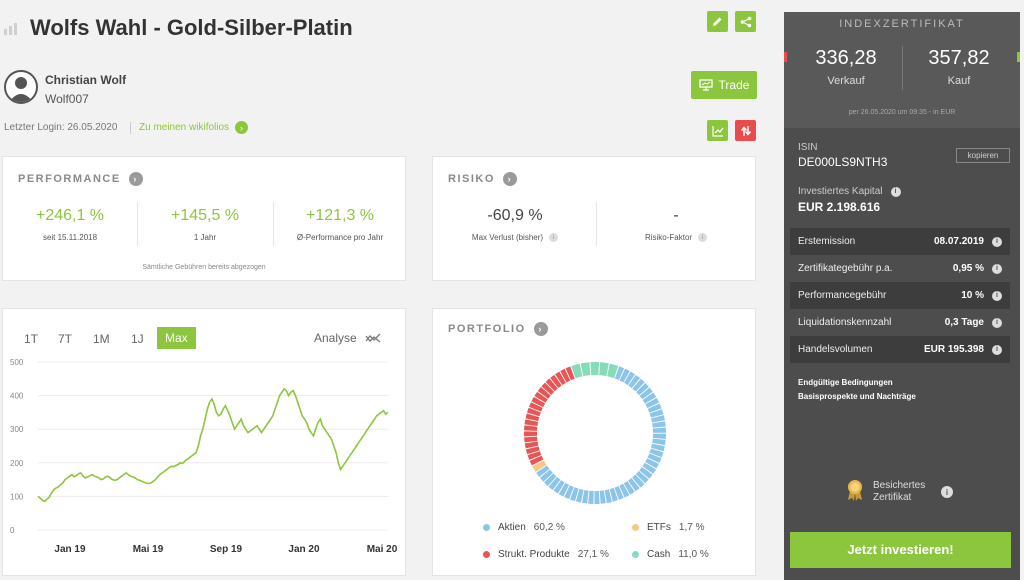  What do you see at coordinates (745, 21) in the screenshot?
I see `share-button` at bounding box center [745, 21].